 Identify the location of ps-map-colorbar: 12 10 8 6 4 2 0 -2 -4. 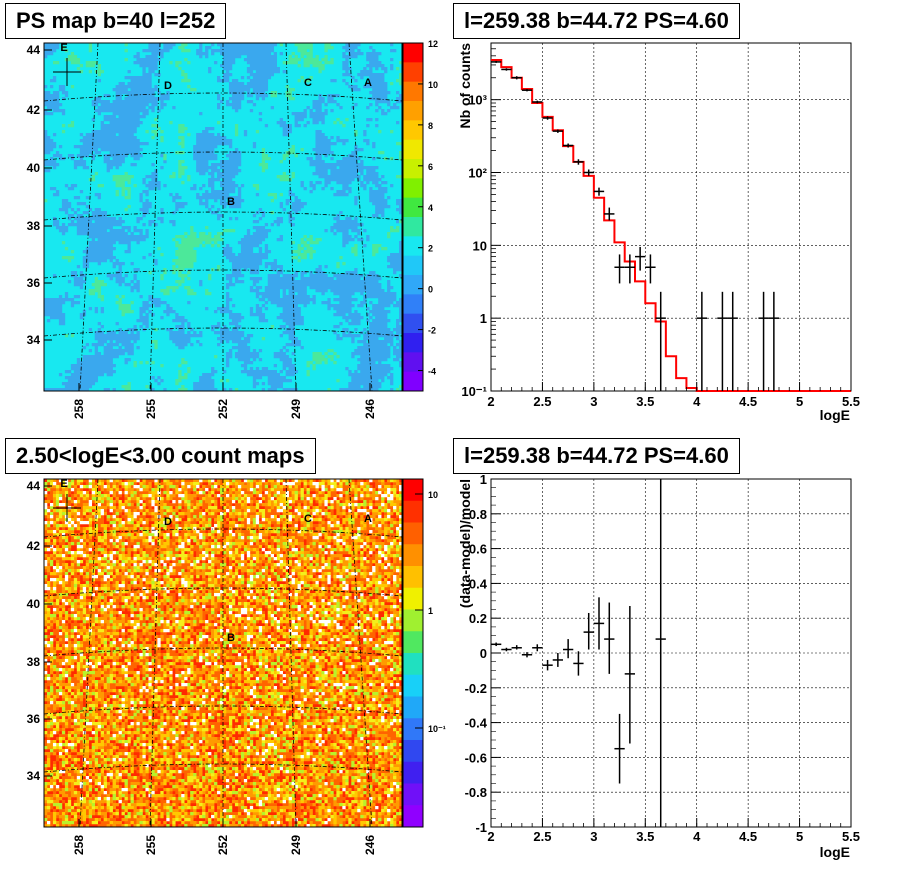
(420, 215).